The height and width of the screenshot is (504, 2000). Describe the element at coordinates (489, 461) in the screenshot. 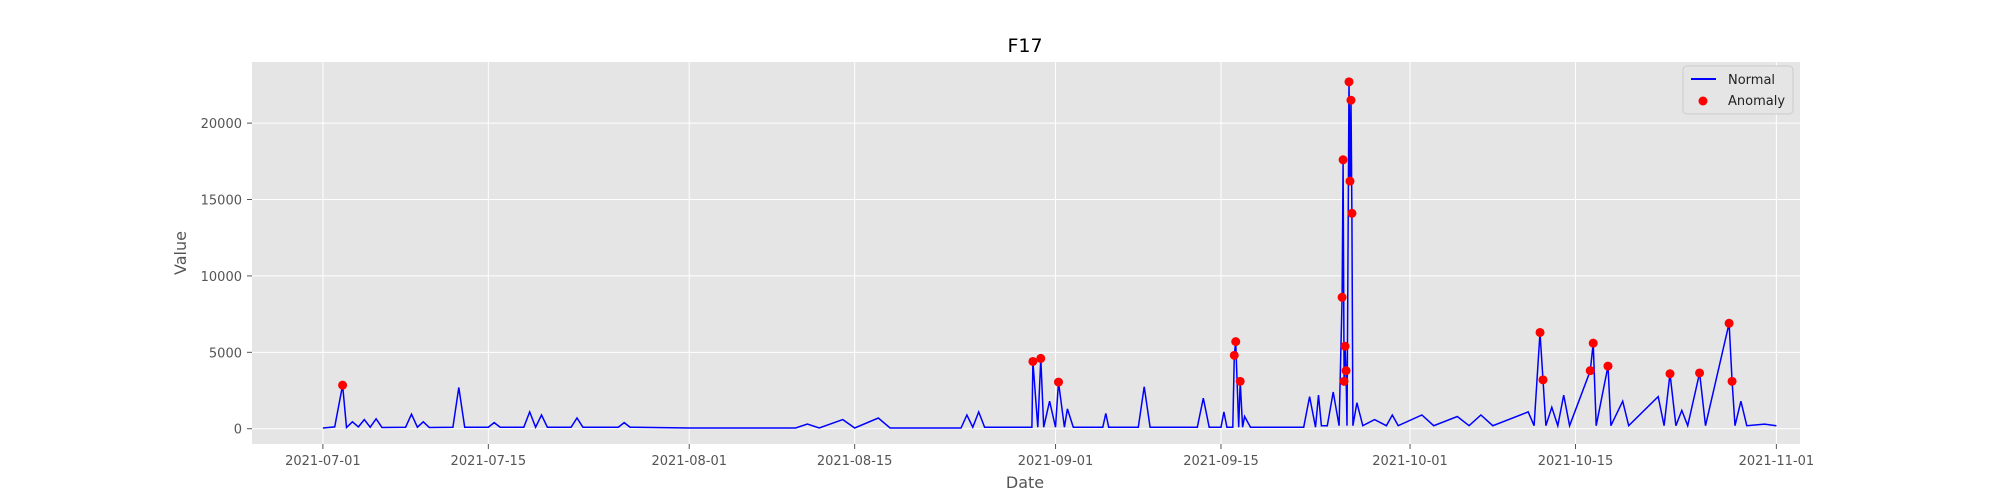

I see `x-tick-label: 2021-07-15` at that location.